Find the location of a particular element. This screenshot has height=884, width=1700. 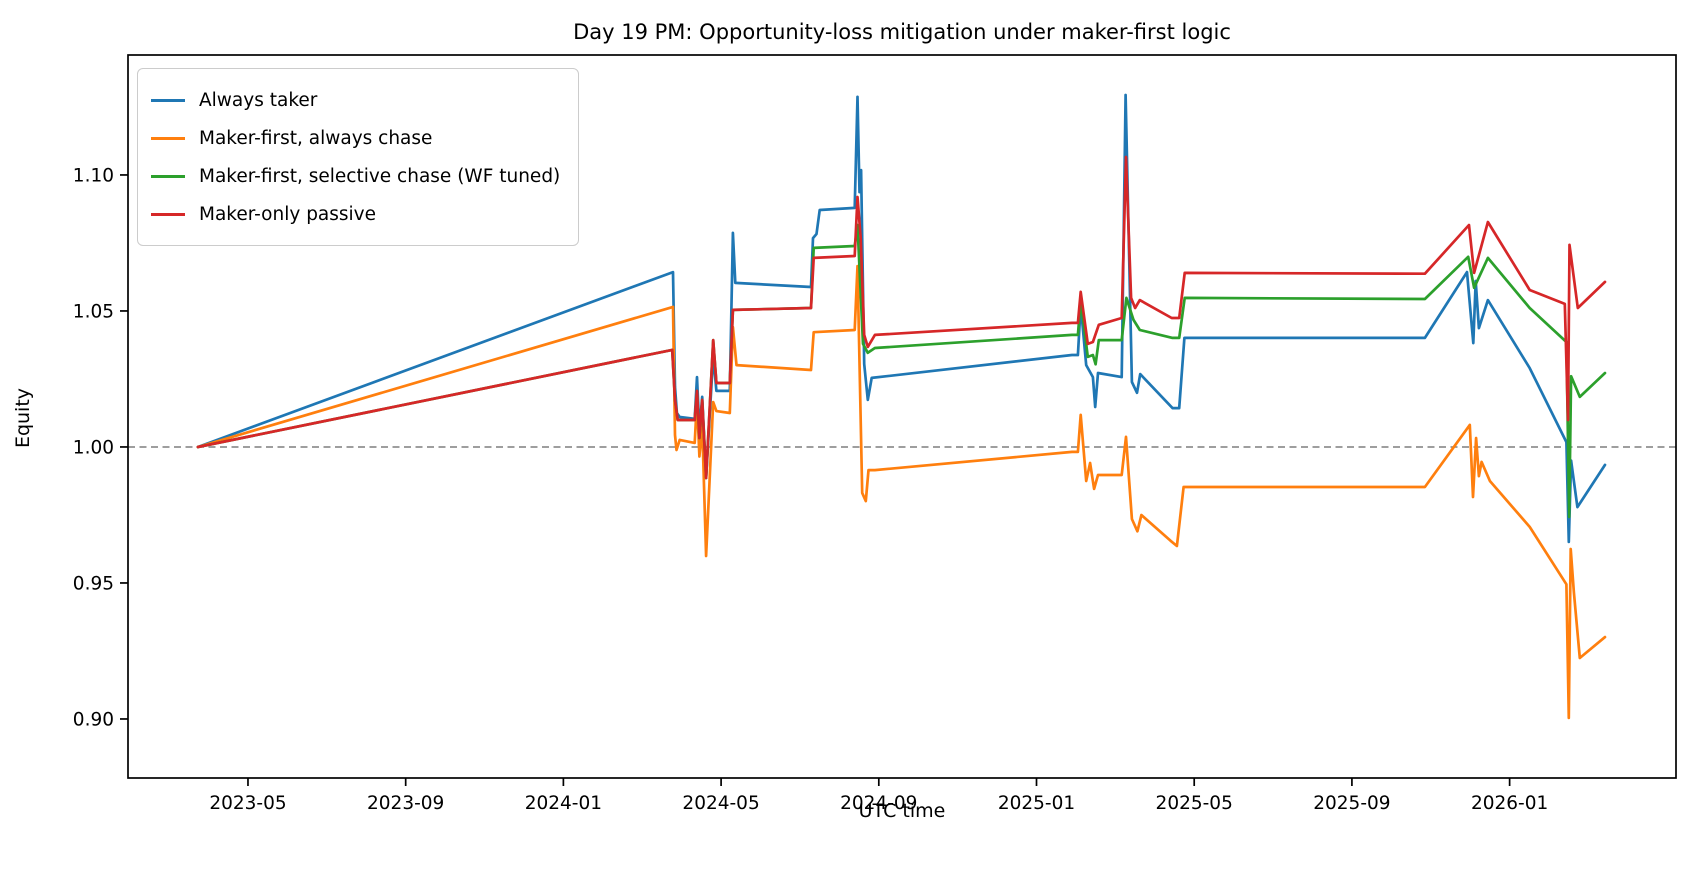

y-tick-label: 1.10 is located at coordinates (93, 175).